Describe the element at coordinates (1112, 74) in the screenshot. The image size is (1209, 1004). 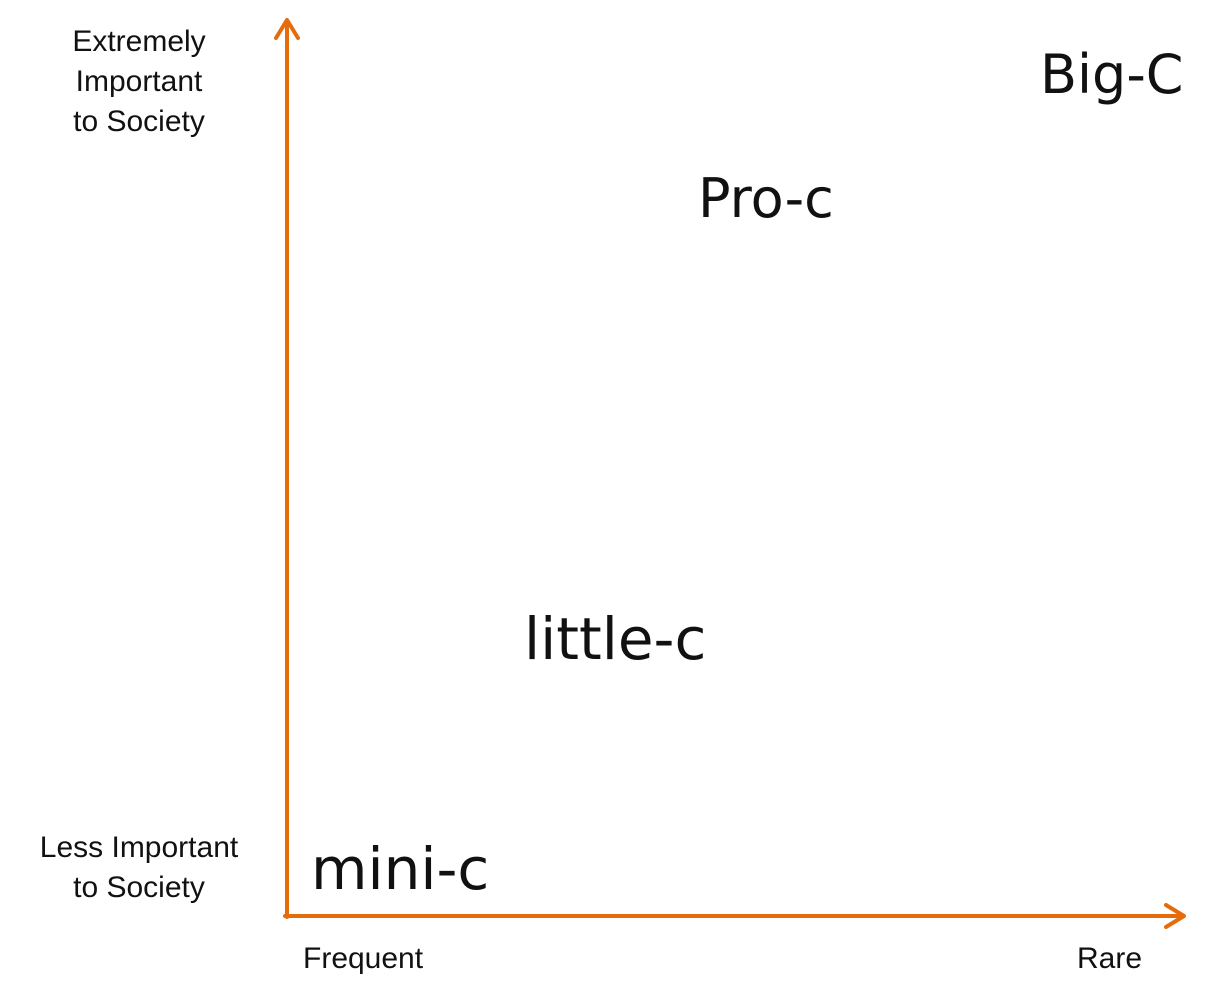
I see `level-big-c: Big-C` at that location.